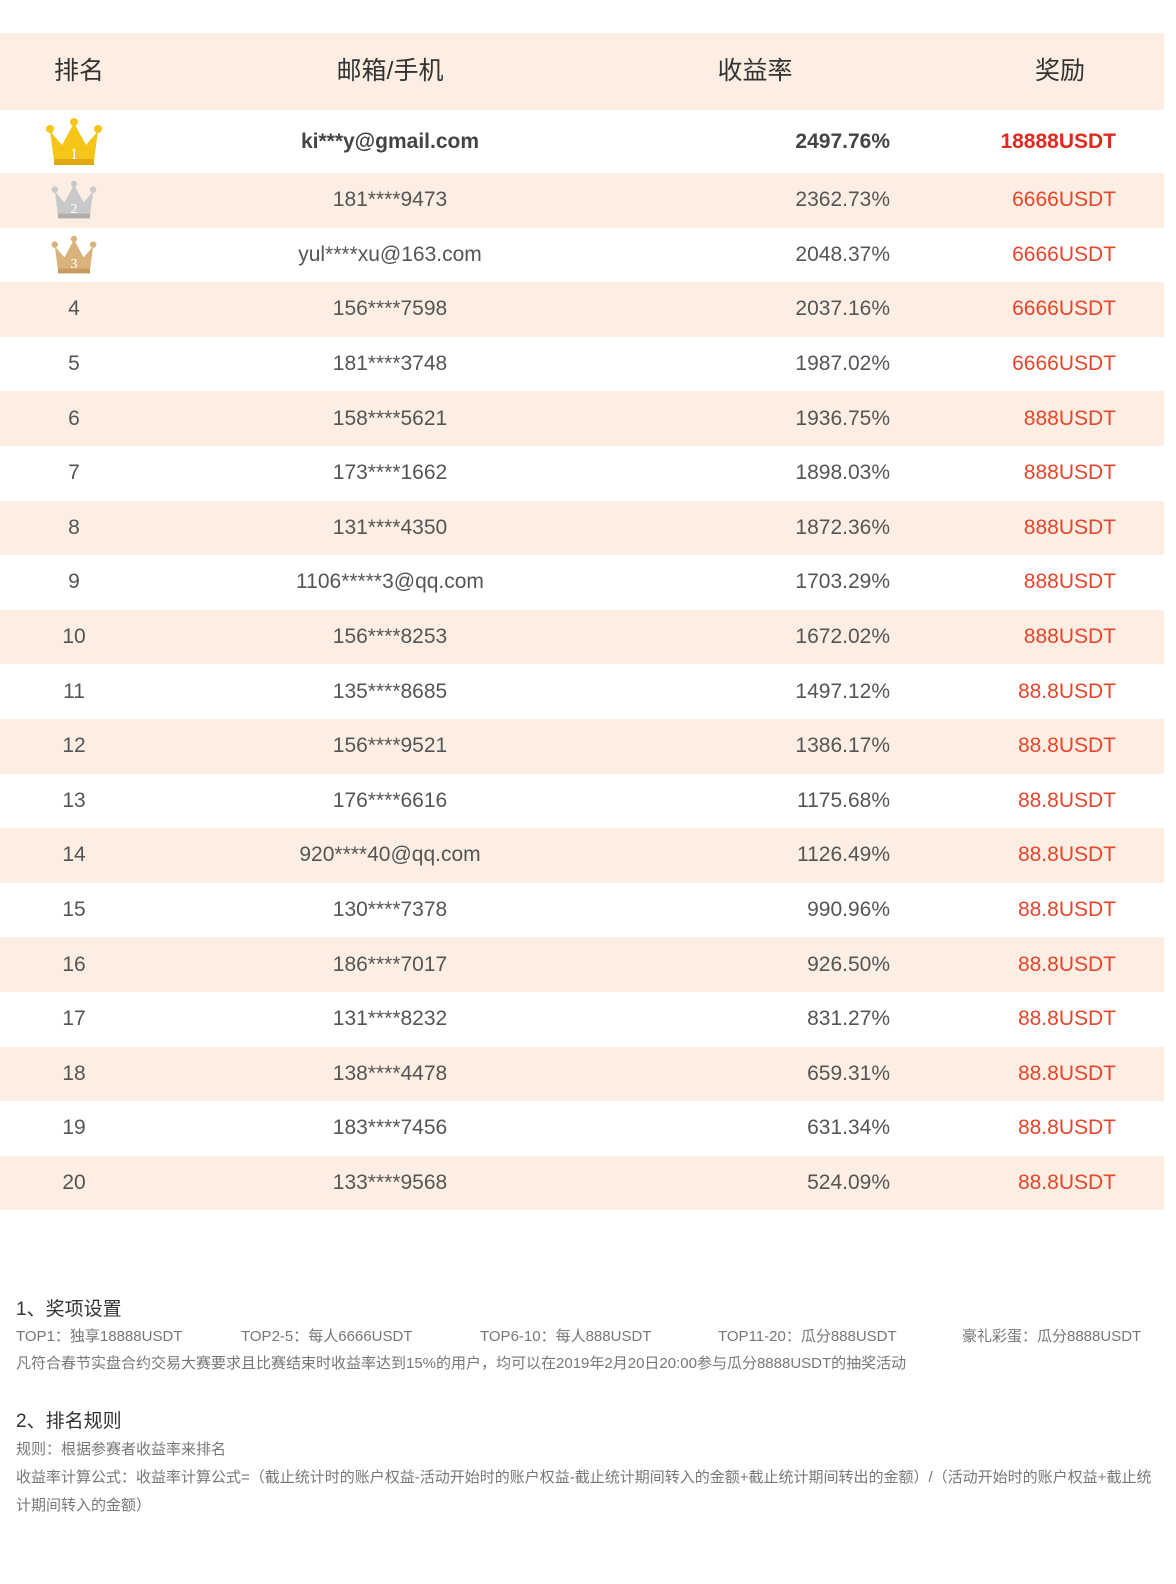 Image resolution: width=1176 pixels, height=1584 pixels. I want to click on header-rank: 排名, so click(78, 71).